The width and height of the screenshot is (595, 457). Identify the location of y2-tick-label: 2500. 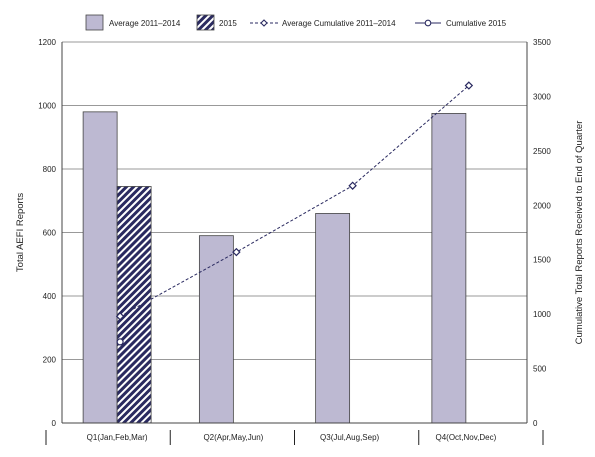
(542, 151).